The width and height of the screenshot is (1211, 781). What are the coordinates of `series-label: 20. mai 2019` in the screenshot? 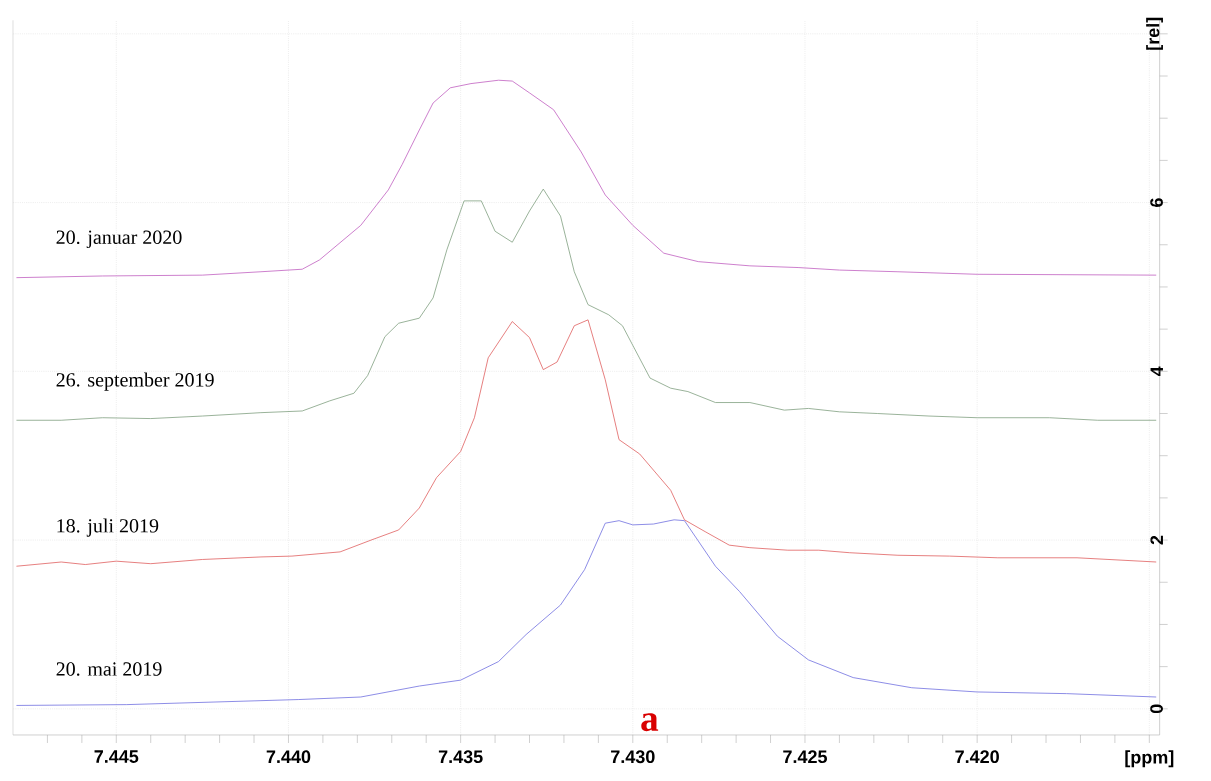 It's located at (109, 669).